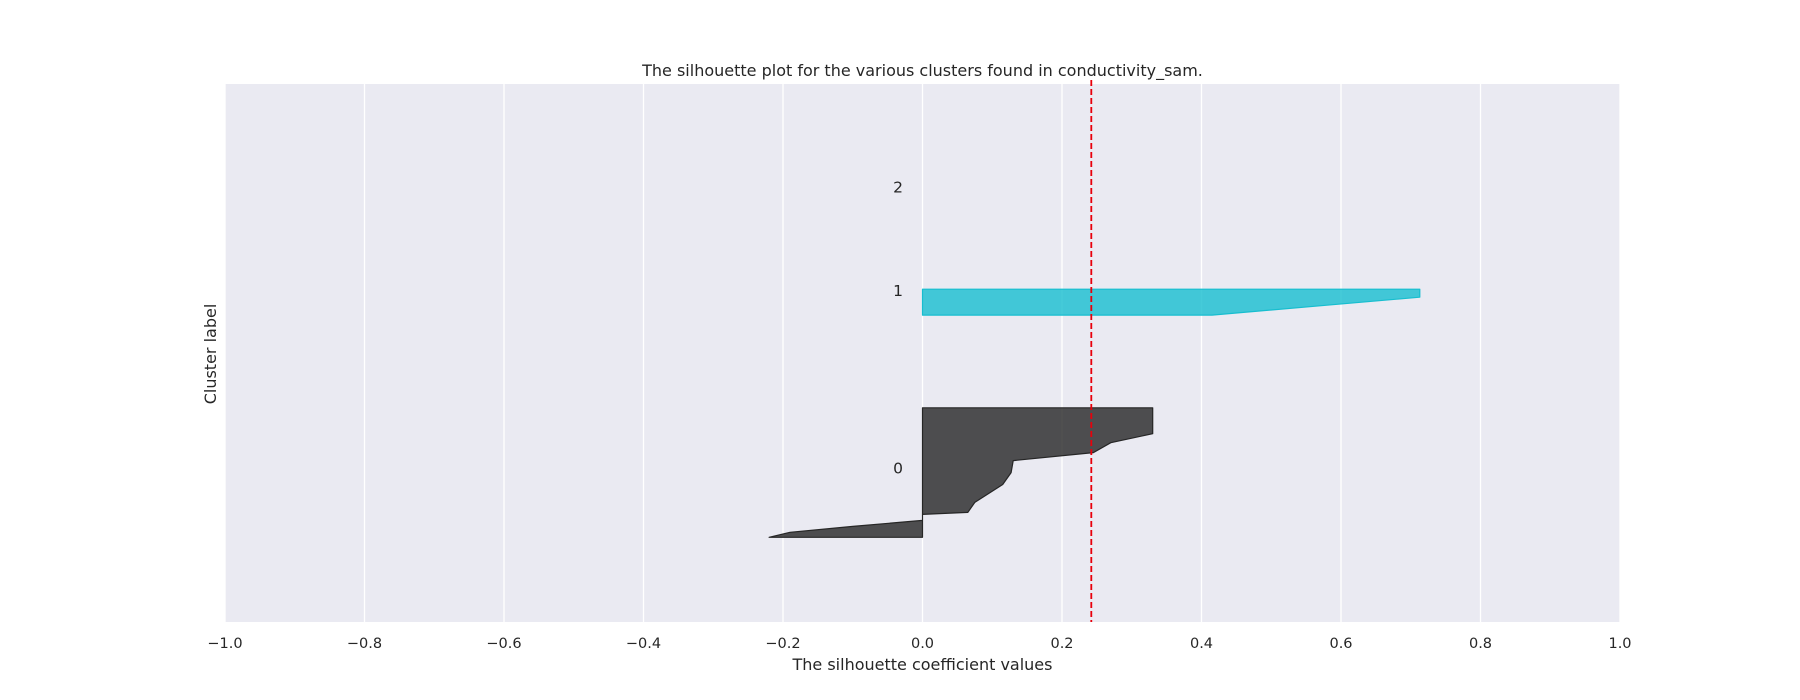 This screenshot has width=1800, height=700. What do you see at coordinates (1201, 644) in the screenshot?
I see `x-tick-label: 0.4` at bounding box center [1201, 644].